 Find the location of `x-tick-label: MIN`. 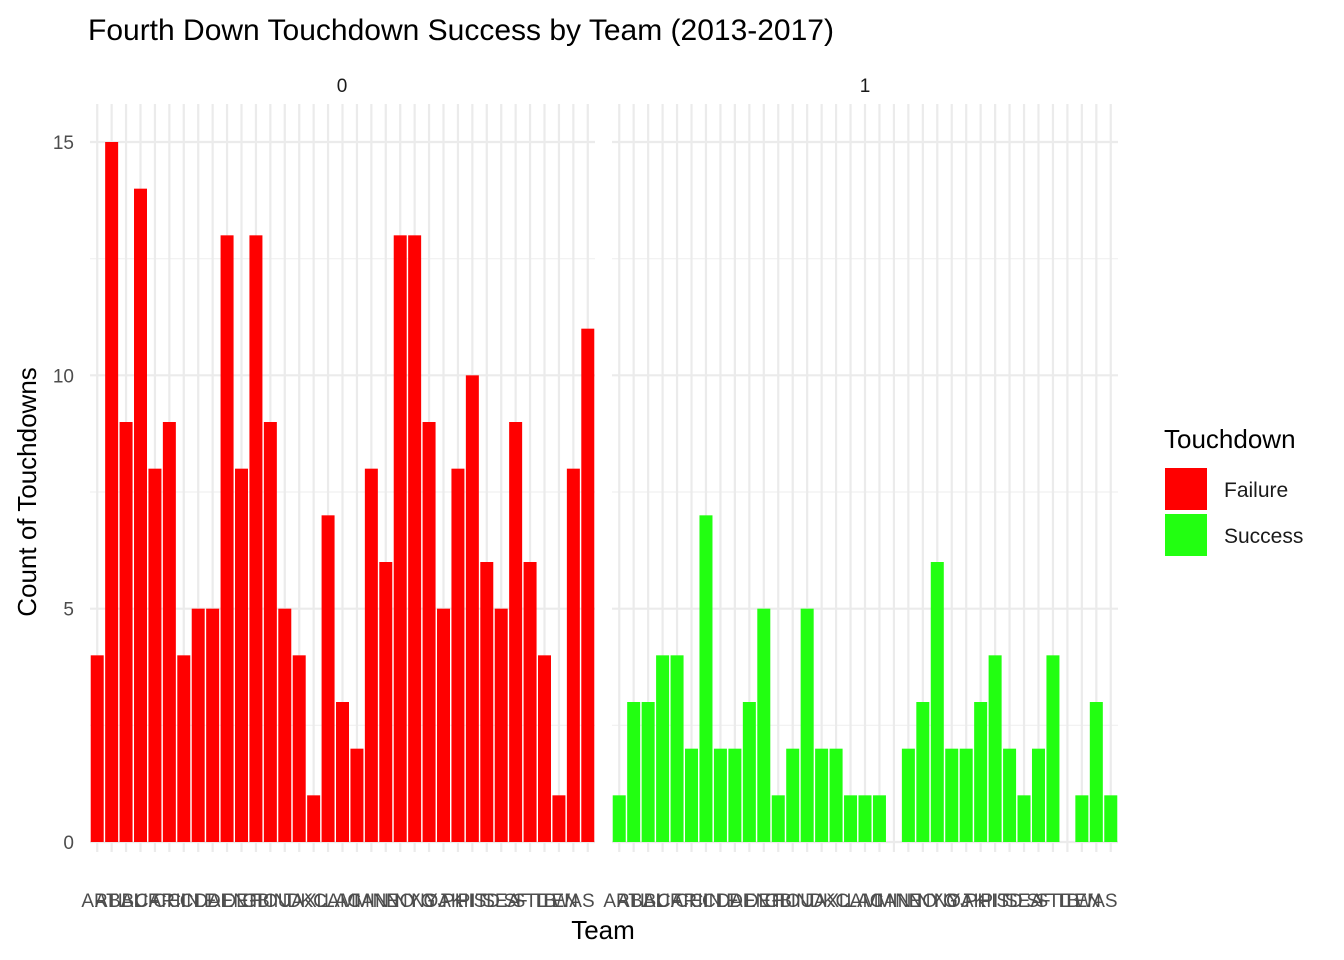

x-tick-label: MIN is located at coordinates (894, 901).